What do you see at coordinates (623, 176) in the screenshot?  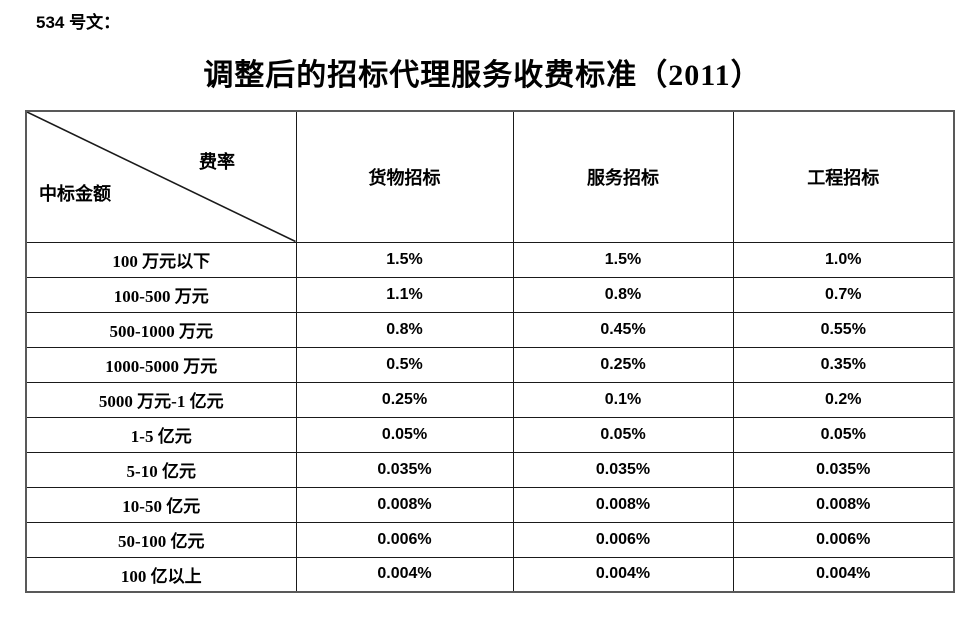 I see `column-header-service-bidding: 服务招标` at bounding box center [623, 176].